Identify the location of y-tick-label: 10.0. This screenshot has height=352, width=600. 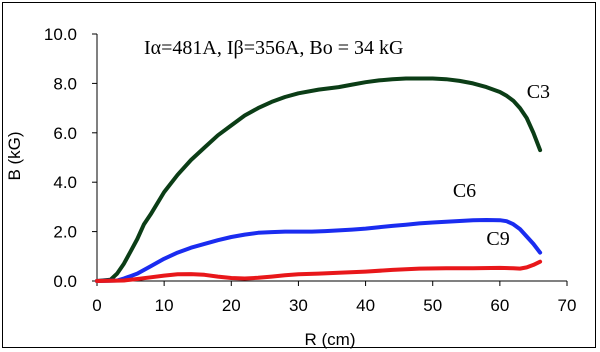
(60, 34).